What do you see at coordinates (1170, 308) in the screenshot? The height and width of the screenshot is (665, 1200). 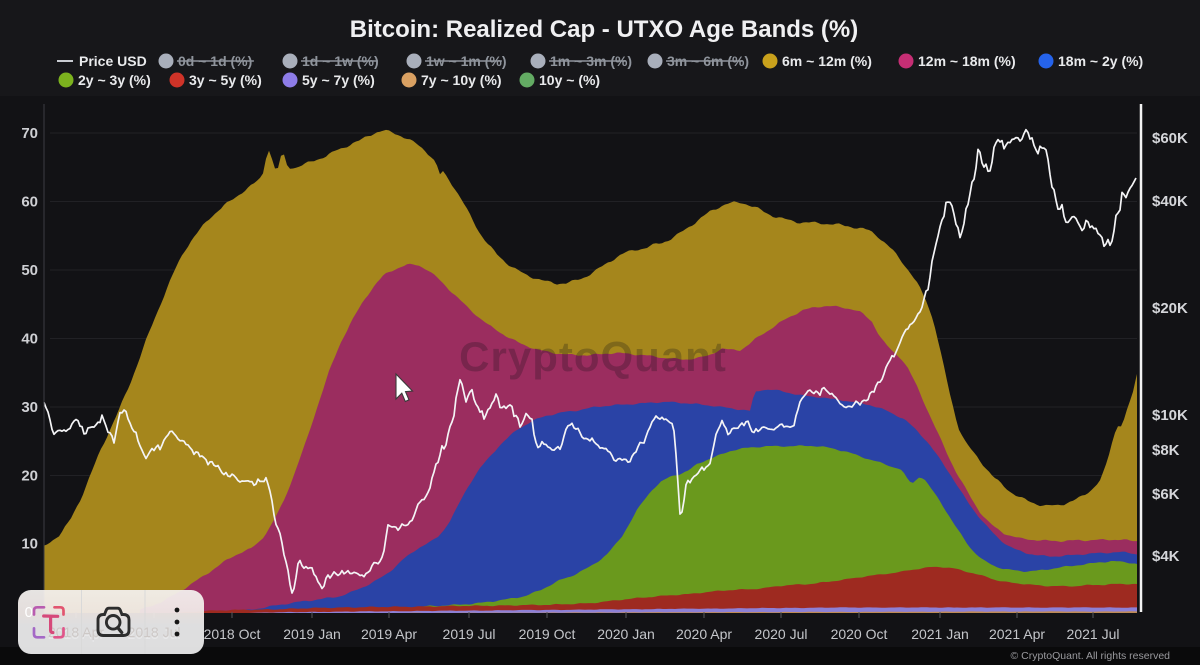 I see `svg-text: $20K` at bounding box center [1170, 308].